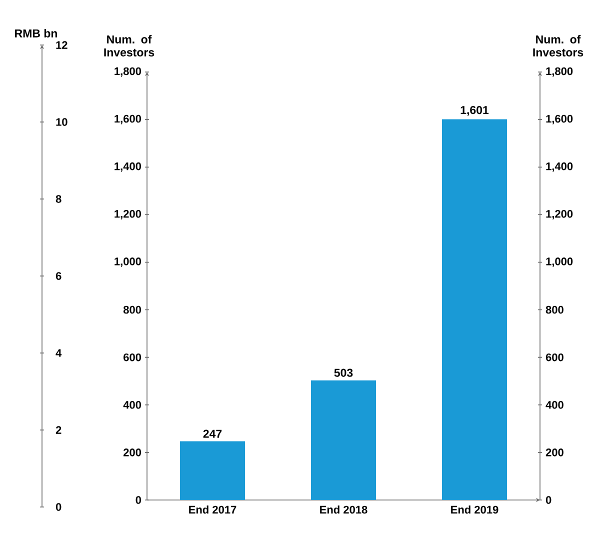 The height and width of the screenshot is (533, 603). Describe the element at coordinates (559, 119) in the screenshot. I see `y2-tick-label: 1,600` at that location.